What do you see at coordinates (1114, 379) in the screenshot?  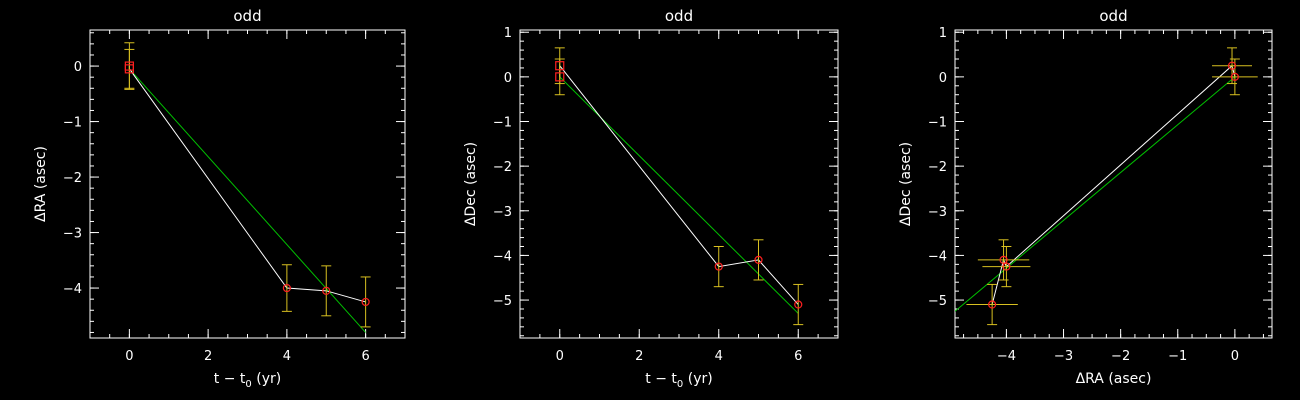 I see `x-axis-label: ΔRA (asec)` at bounding box center [1114, 379].